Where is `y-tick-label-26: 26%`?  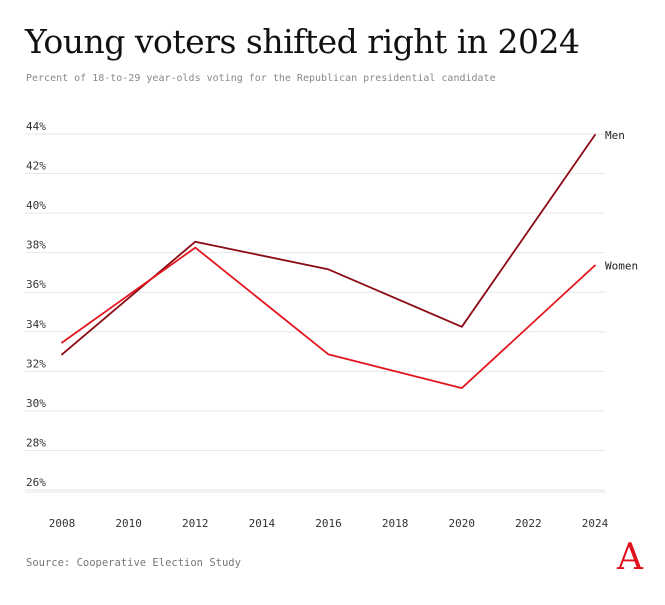
y-tick-label-26: 26% is located at coordinates (36, 482).